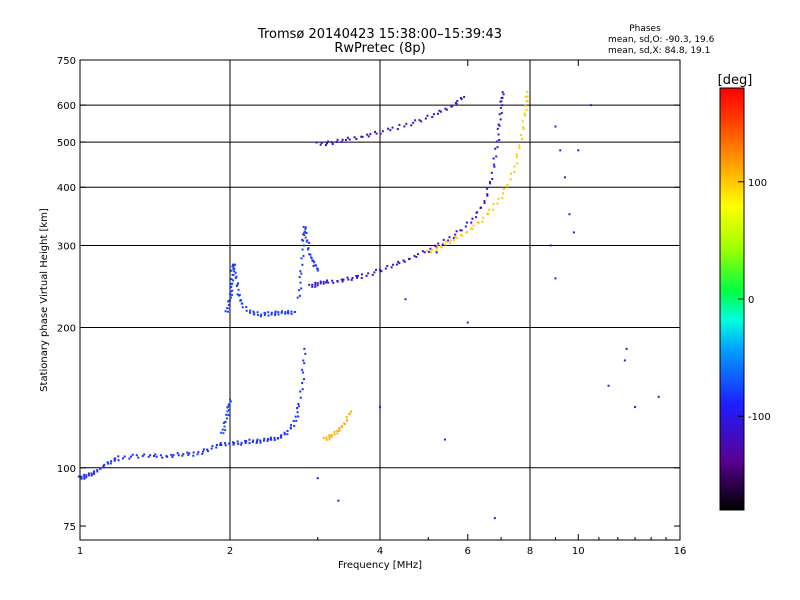 The width and height of the screenshot is (800, 600). I want to click on y-tick-label: 75, so click(69, 527).